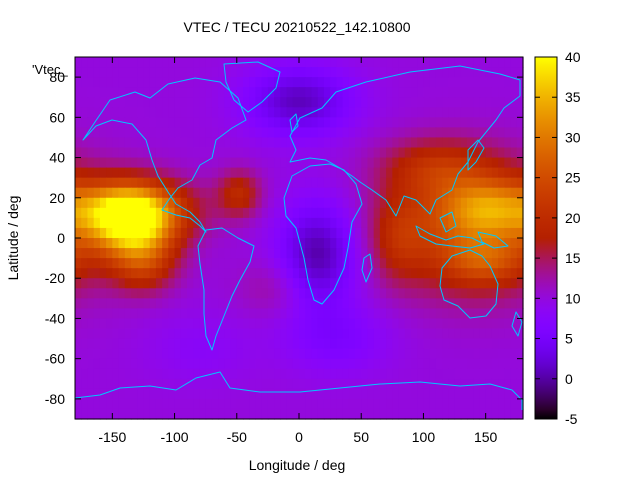  Describe the element at coordinates (57, 117) in the screenshot. I see `y-tick-label: 60` at that location.